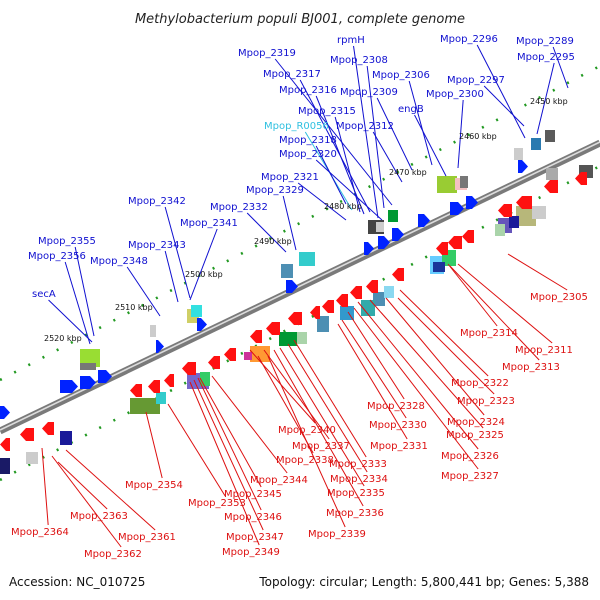 This screenshot has width=600, height=600. What do you see at coordinates (469, 39) in the screenshot?
I see `gene-label: Mpop_2296` at bounding box center [469, 39].